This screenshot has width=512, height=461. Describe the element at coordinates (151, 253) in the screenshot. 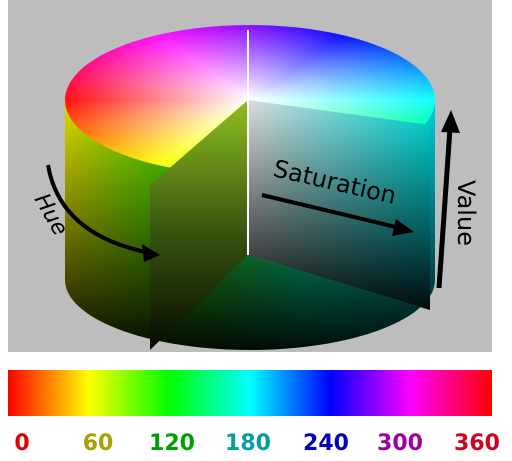

I see `hue-arrowhead` at that location.